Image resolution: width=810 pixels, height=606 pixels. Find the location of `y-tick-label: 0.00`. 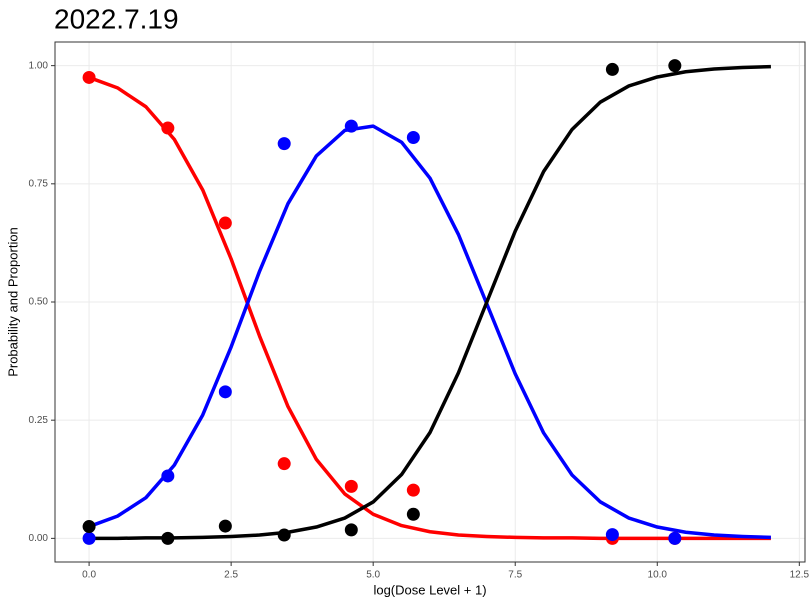

y-tick-label: 0.00 is located at coordinates (39, 538).